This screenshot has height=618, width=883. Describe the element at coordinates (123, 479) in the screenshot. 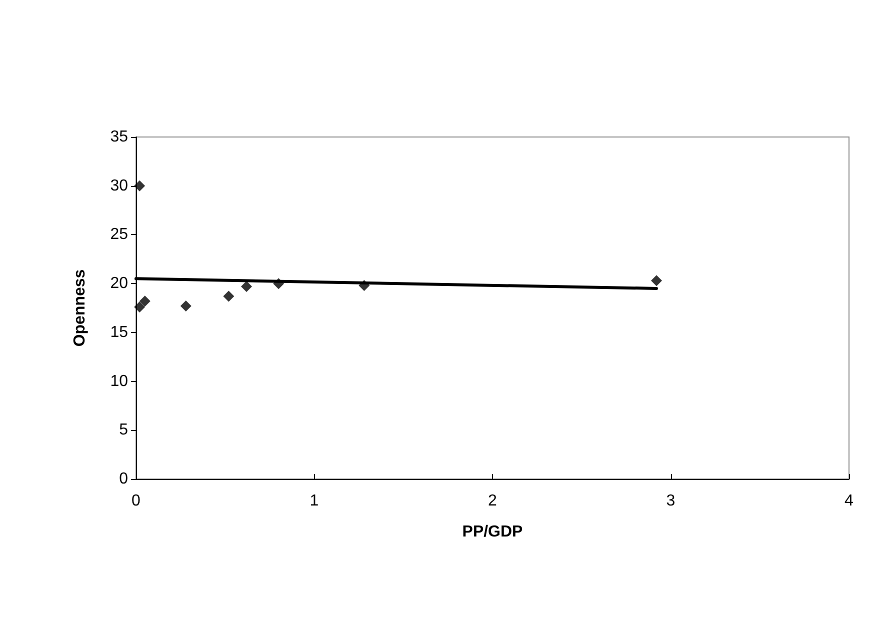

I see `y-tick-label: 0` at that location.